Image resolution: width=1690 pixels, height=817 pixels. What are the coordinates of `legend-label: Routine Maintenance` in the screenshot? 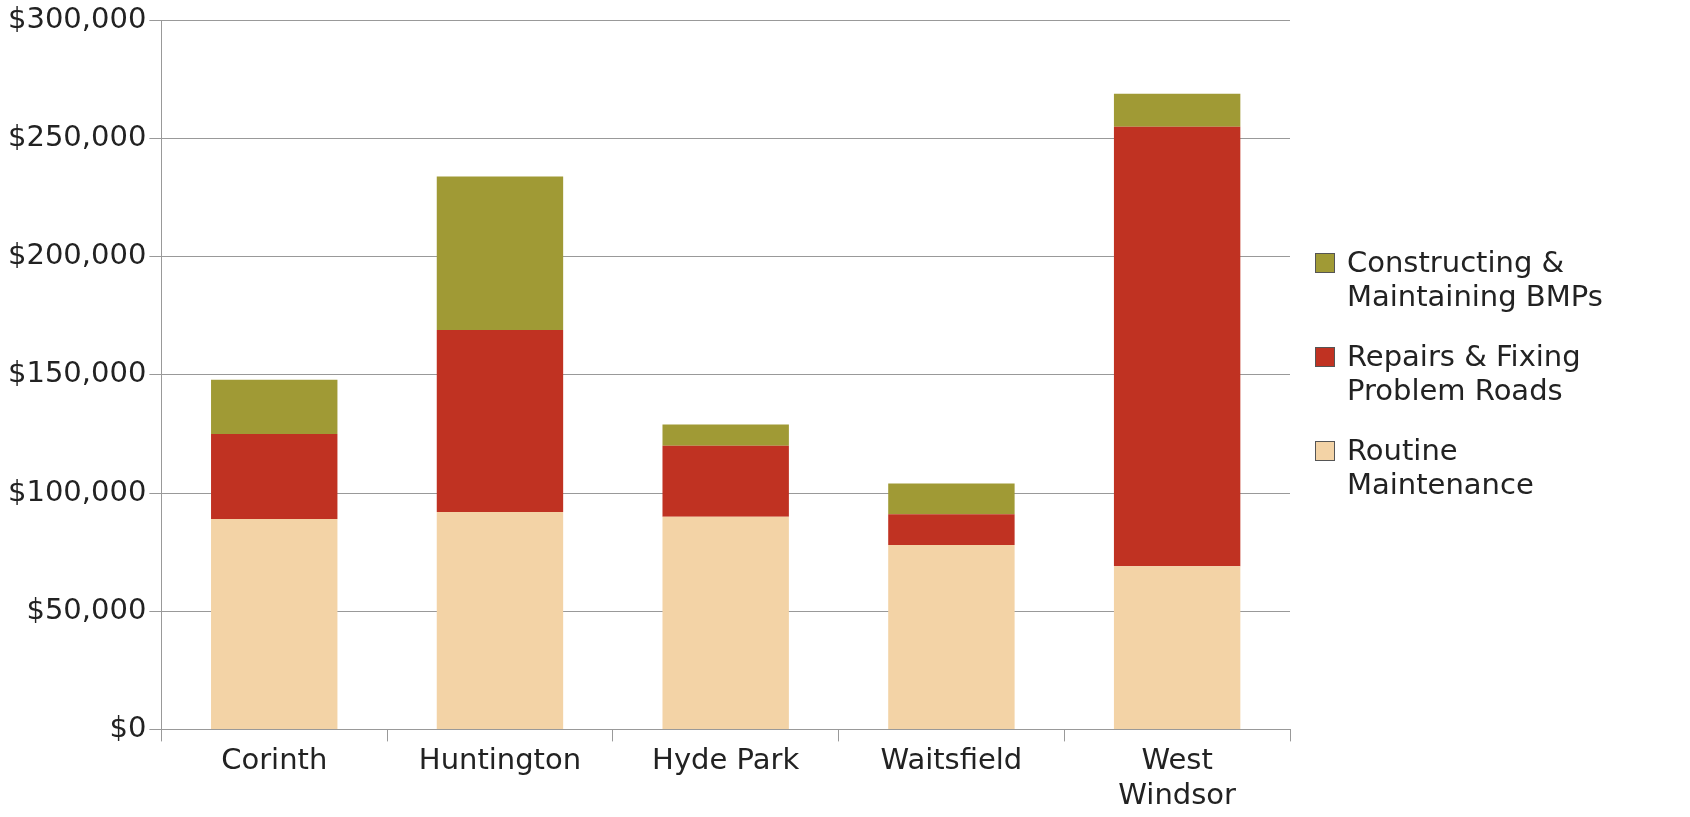 It's located at (1441, 467).